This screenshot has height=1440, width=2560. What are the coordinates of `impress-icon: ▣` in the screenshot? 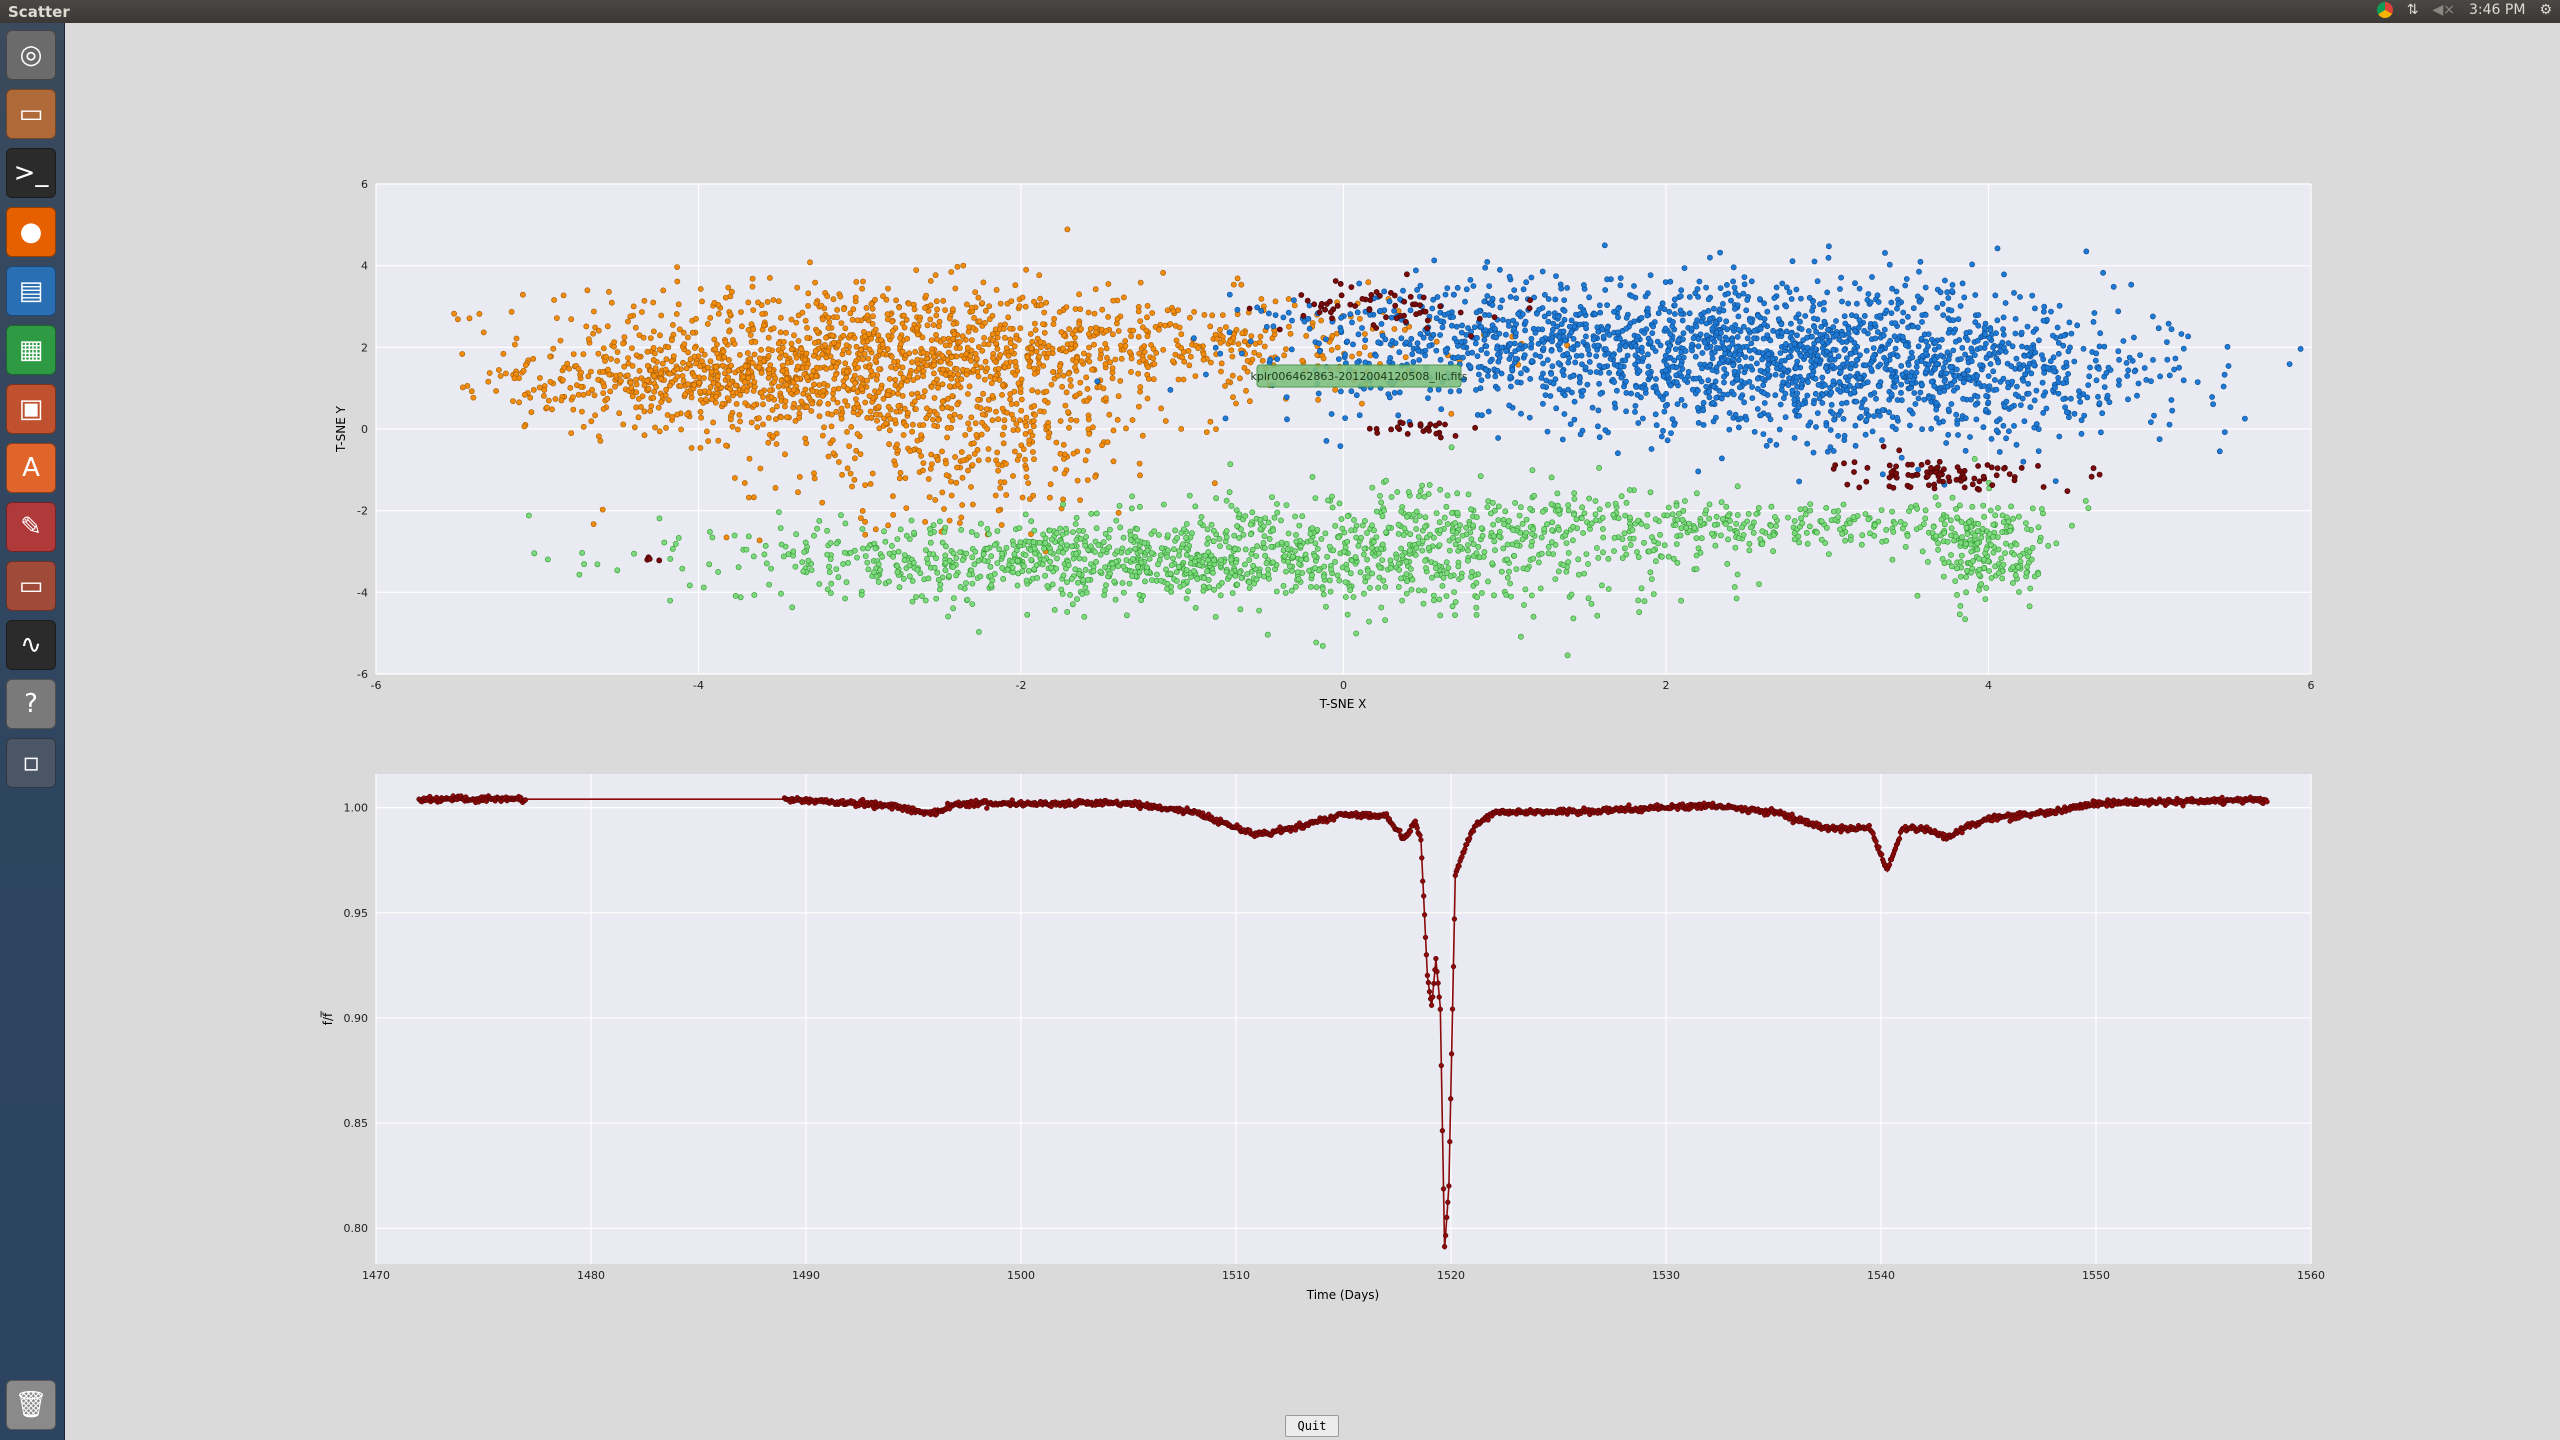 It's located at (31, 409).